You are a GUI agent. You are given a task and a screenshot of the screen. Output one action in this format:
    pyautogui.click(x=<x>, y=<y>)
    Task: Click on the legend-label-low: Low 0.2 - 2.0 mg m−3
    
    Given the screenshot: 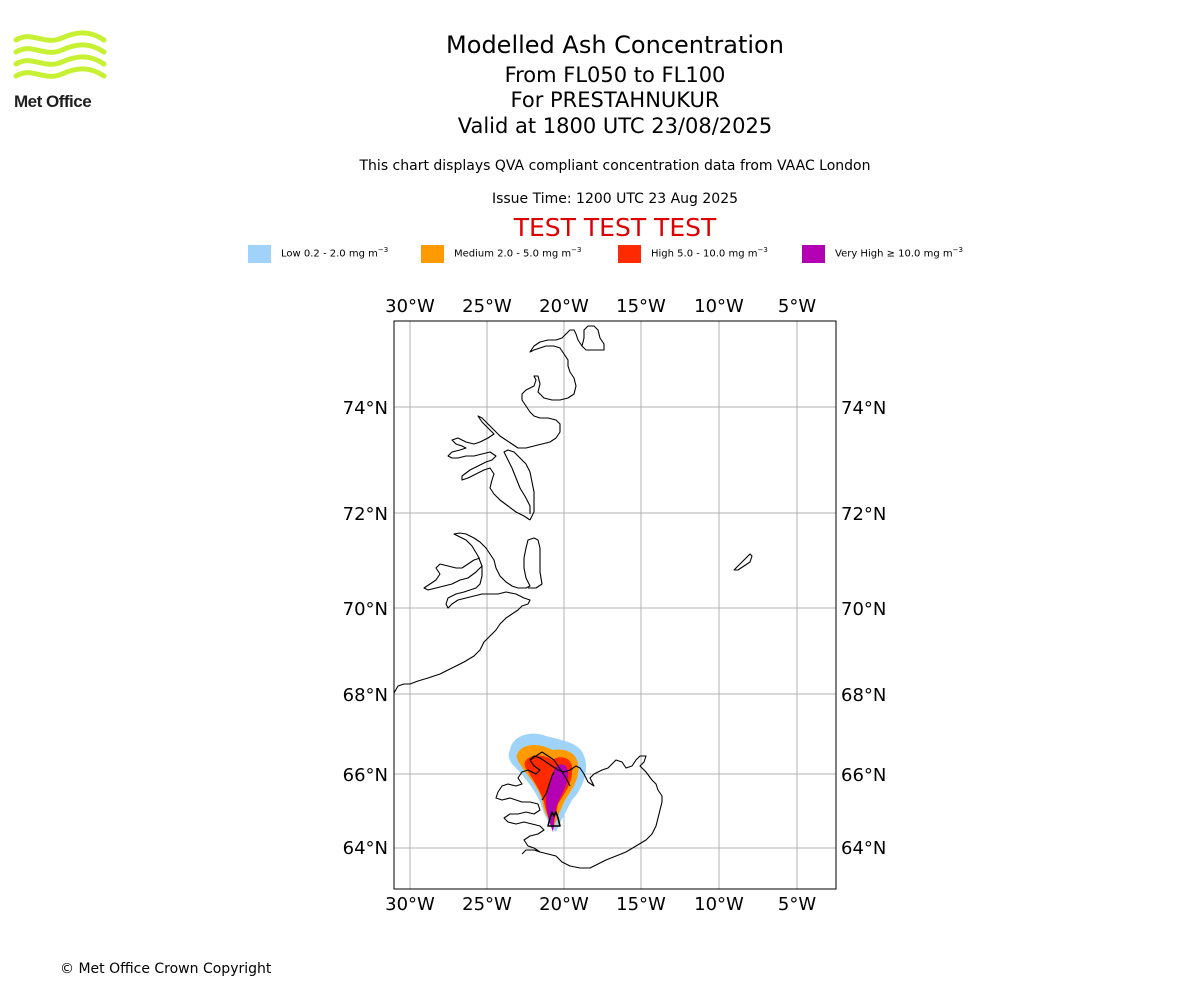 What is the action you would take?
    pyautogui.click(x=335, y=253)
    